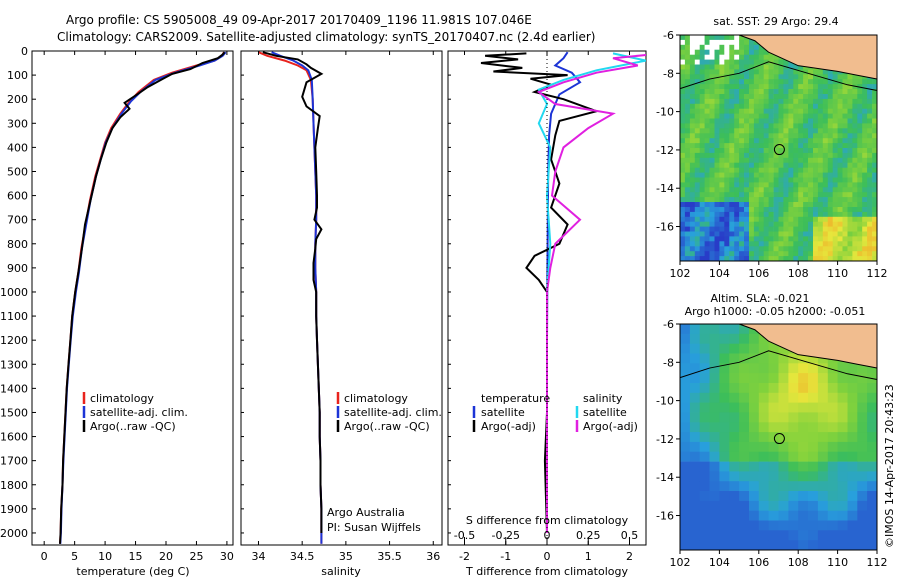 The image size is (900, 580). What do you see at coordinates (505, 556) in the screenshot?
I see `x-tick-label: -1` at bounding box center [505, 556].